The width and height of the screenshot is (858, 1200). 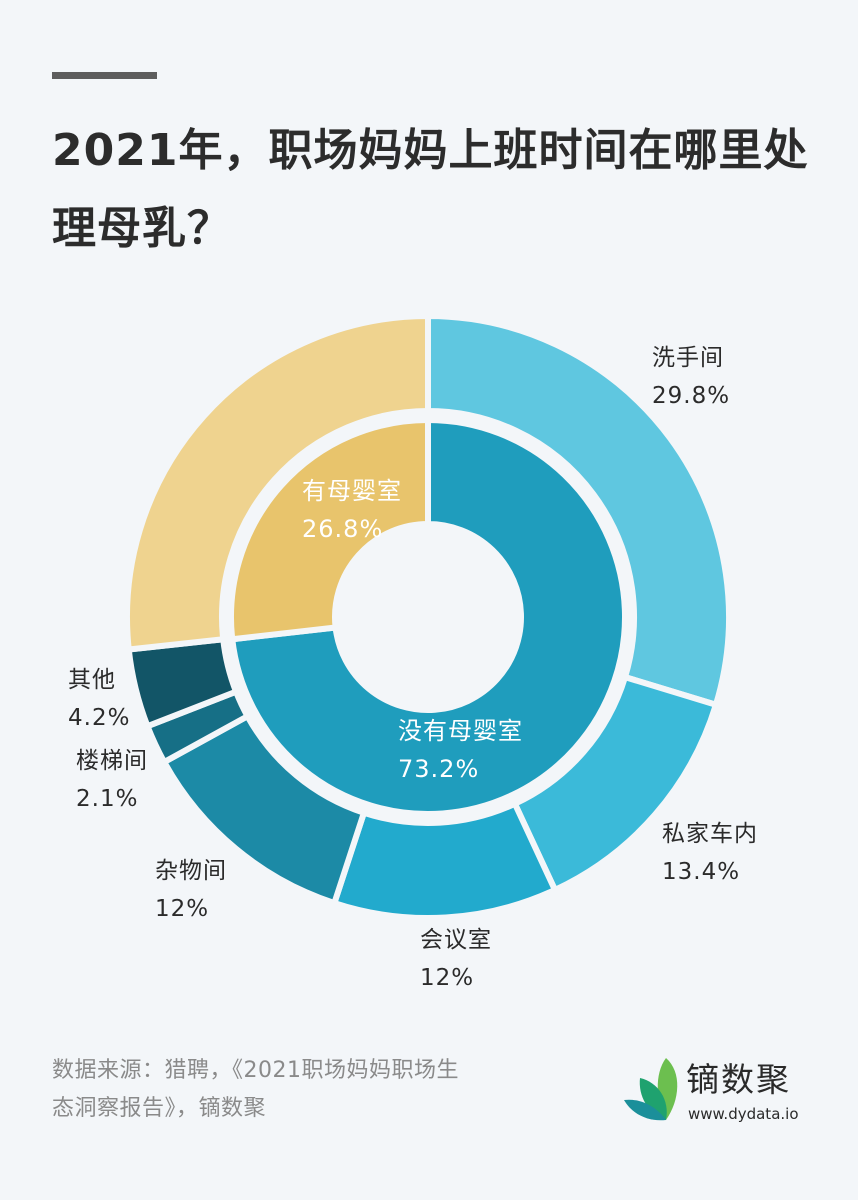 I want to click on source-line-1: 数据来源：猎聘，《2021职场妈妈职场生, so click(x=255, y=1070).